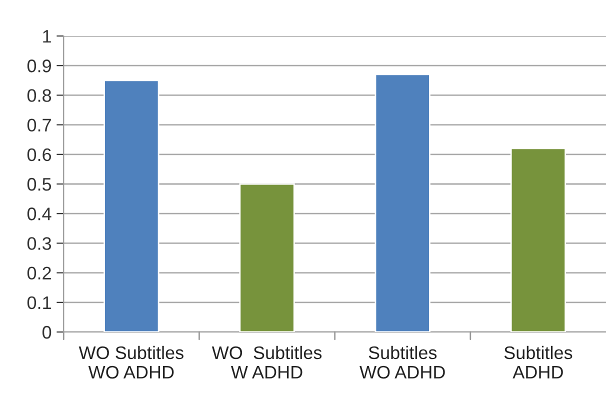 The width and height of the screenshot is (606, 400). I want to click on y-tick-label: 0.6, so click(39, 155).